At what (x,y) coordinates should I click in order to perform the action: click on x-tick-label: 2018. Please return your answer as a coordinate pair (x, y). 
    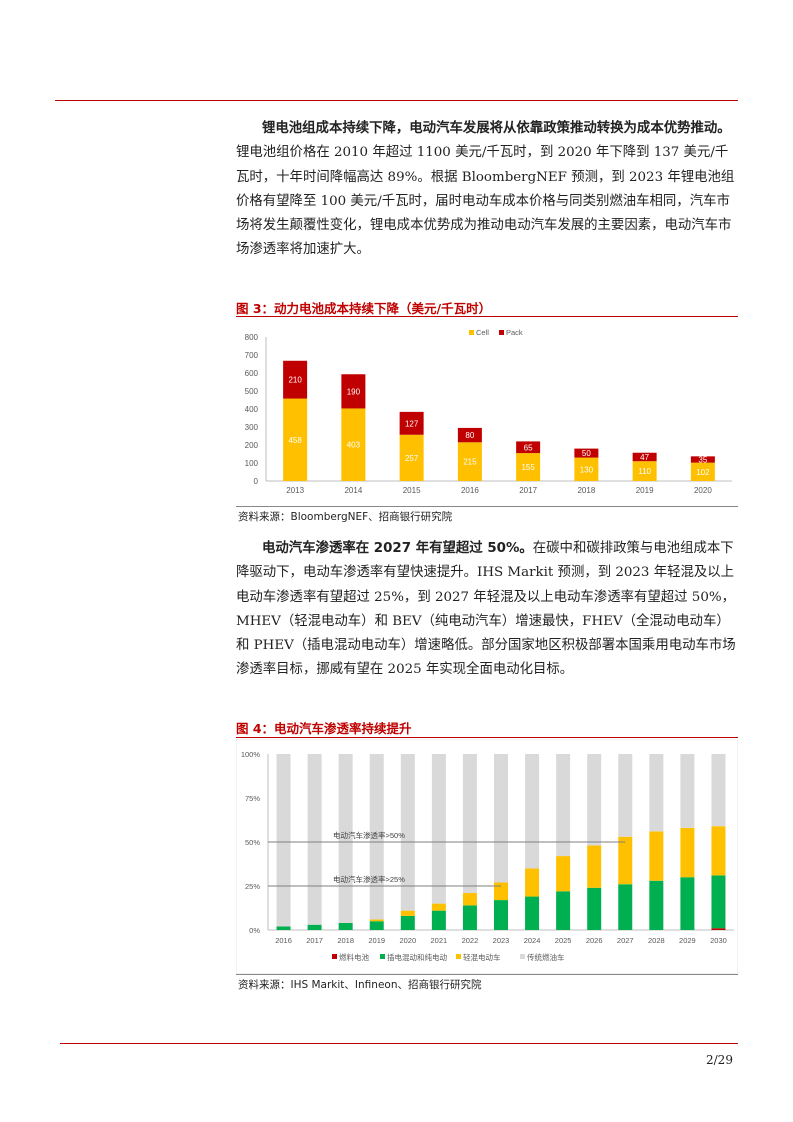
    Looking at the image, I should click on (345, 940).